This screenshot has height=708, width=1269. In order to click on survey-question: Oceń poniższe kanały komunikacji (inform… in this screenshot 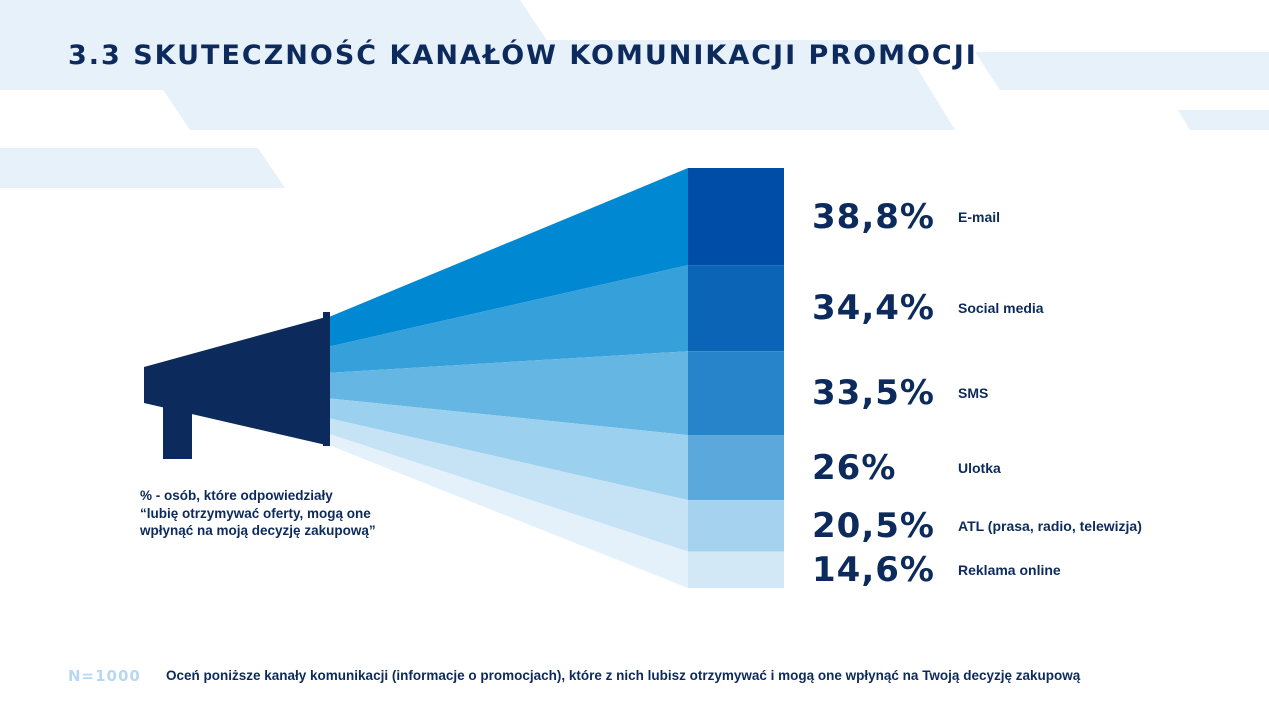, I will do `click(623, 675)`.